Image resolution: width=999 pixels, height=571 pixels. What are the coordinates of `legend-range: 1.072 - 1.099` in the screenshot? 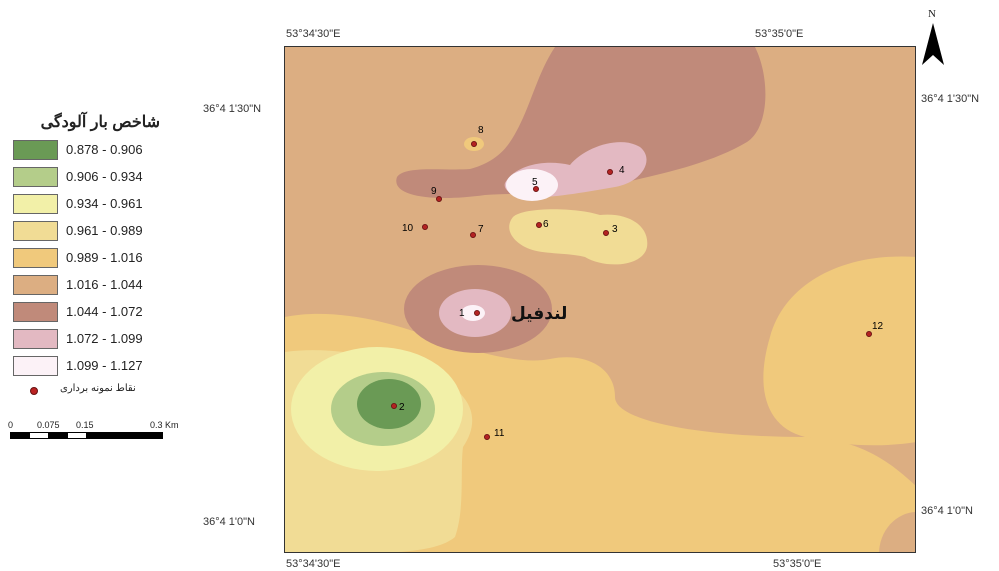 It's located at (104, 338).